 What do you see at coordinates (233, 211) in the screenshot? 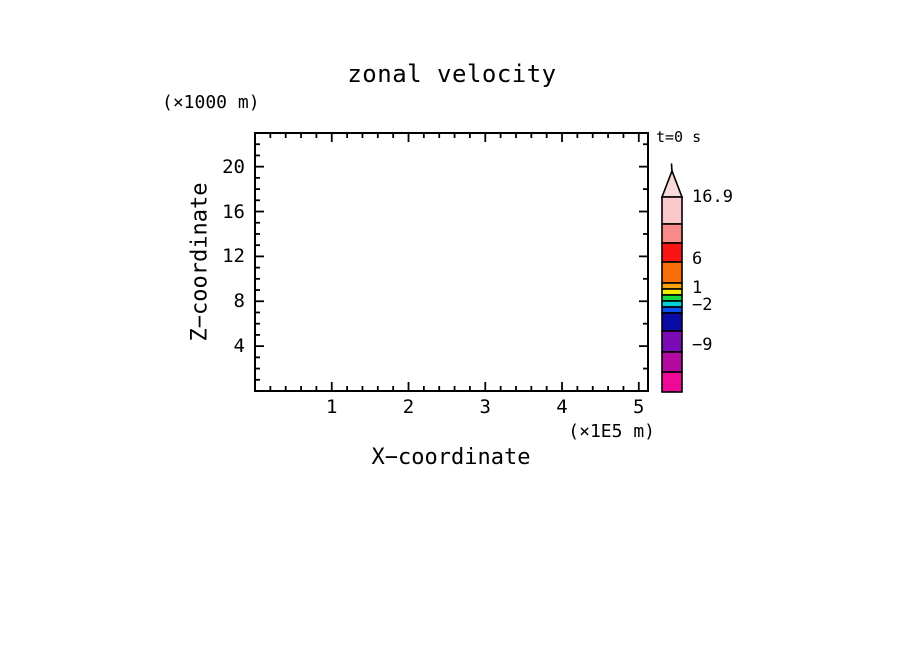
I see `y-tick-label: 16` at bounding box center [233, 211].